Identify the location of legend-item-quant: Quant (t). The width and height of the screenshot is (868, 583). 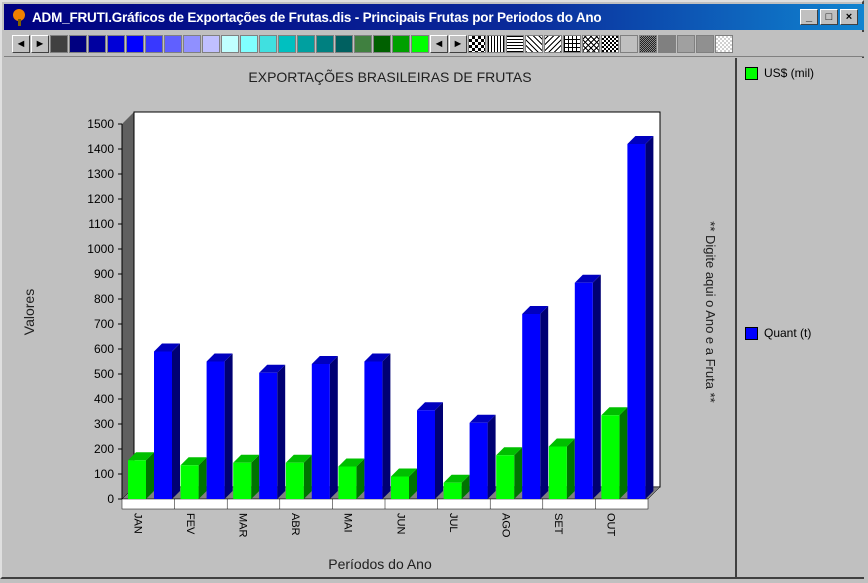
(778, 333).